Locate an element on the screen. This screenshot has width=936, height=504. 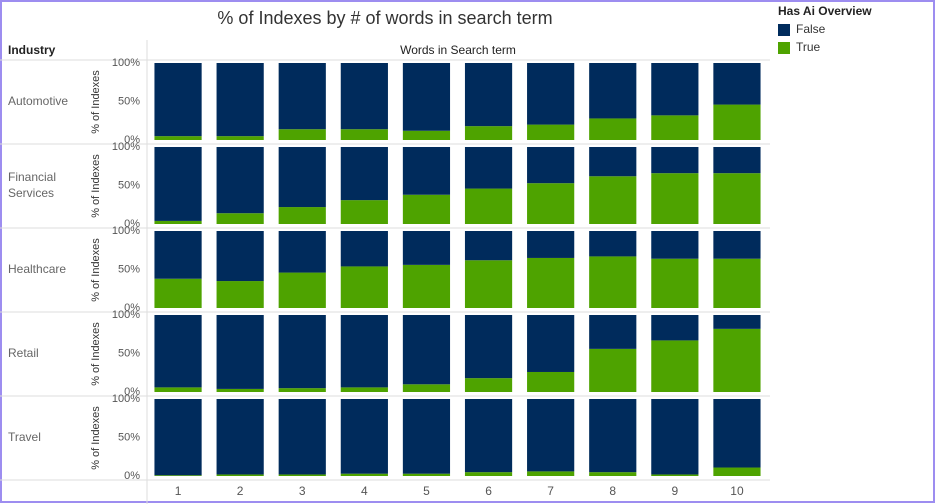
column-header: Words in Search term is located at coordinates (458, 50).